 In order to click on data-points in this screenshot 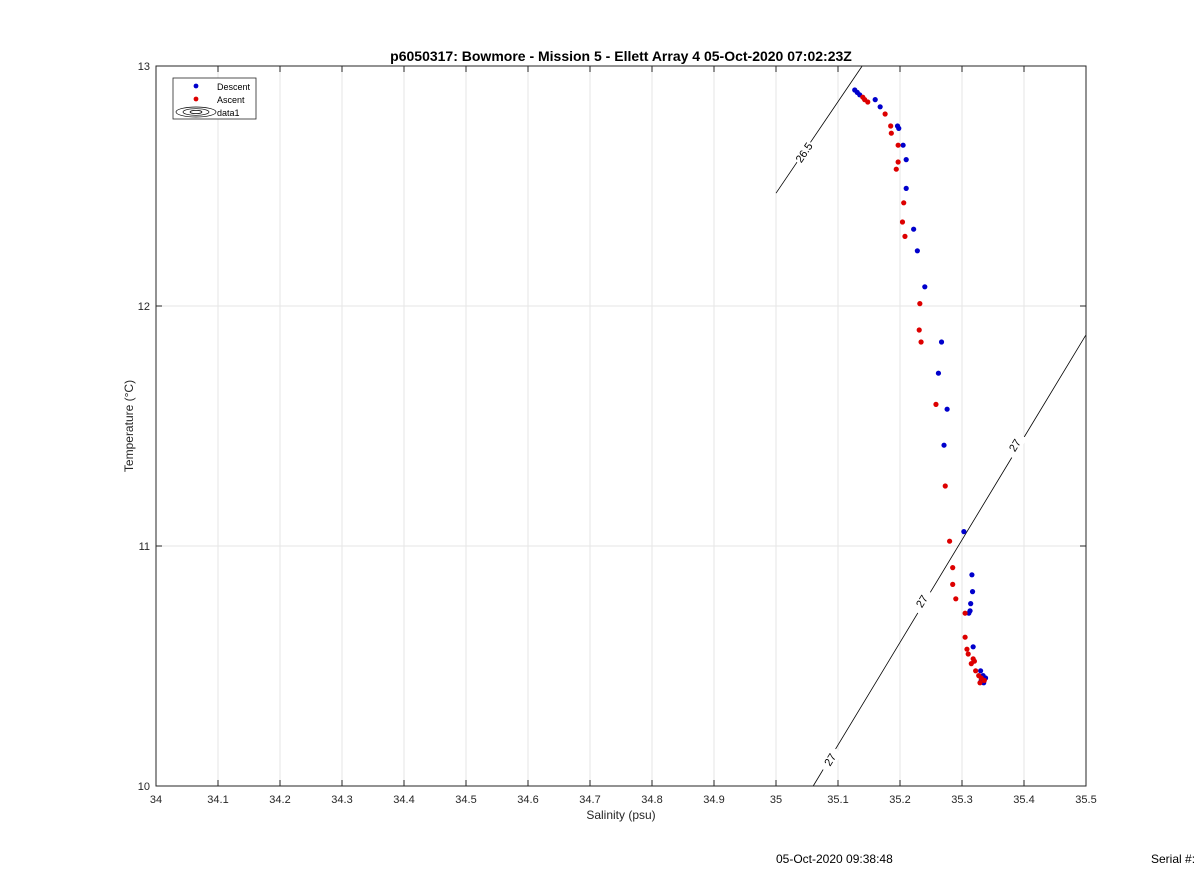, I will do `click(920, 386)`.